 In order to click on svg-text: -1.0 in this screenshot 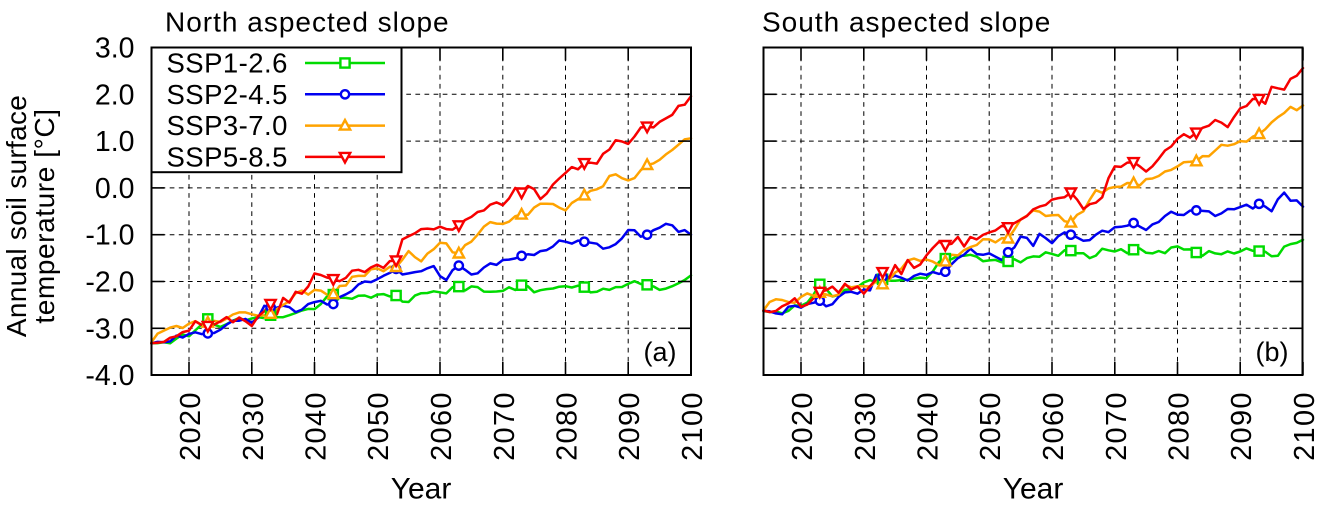, I will do `click(109, 236)`.